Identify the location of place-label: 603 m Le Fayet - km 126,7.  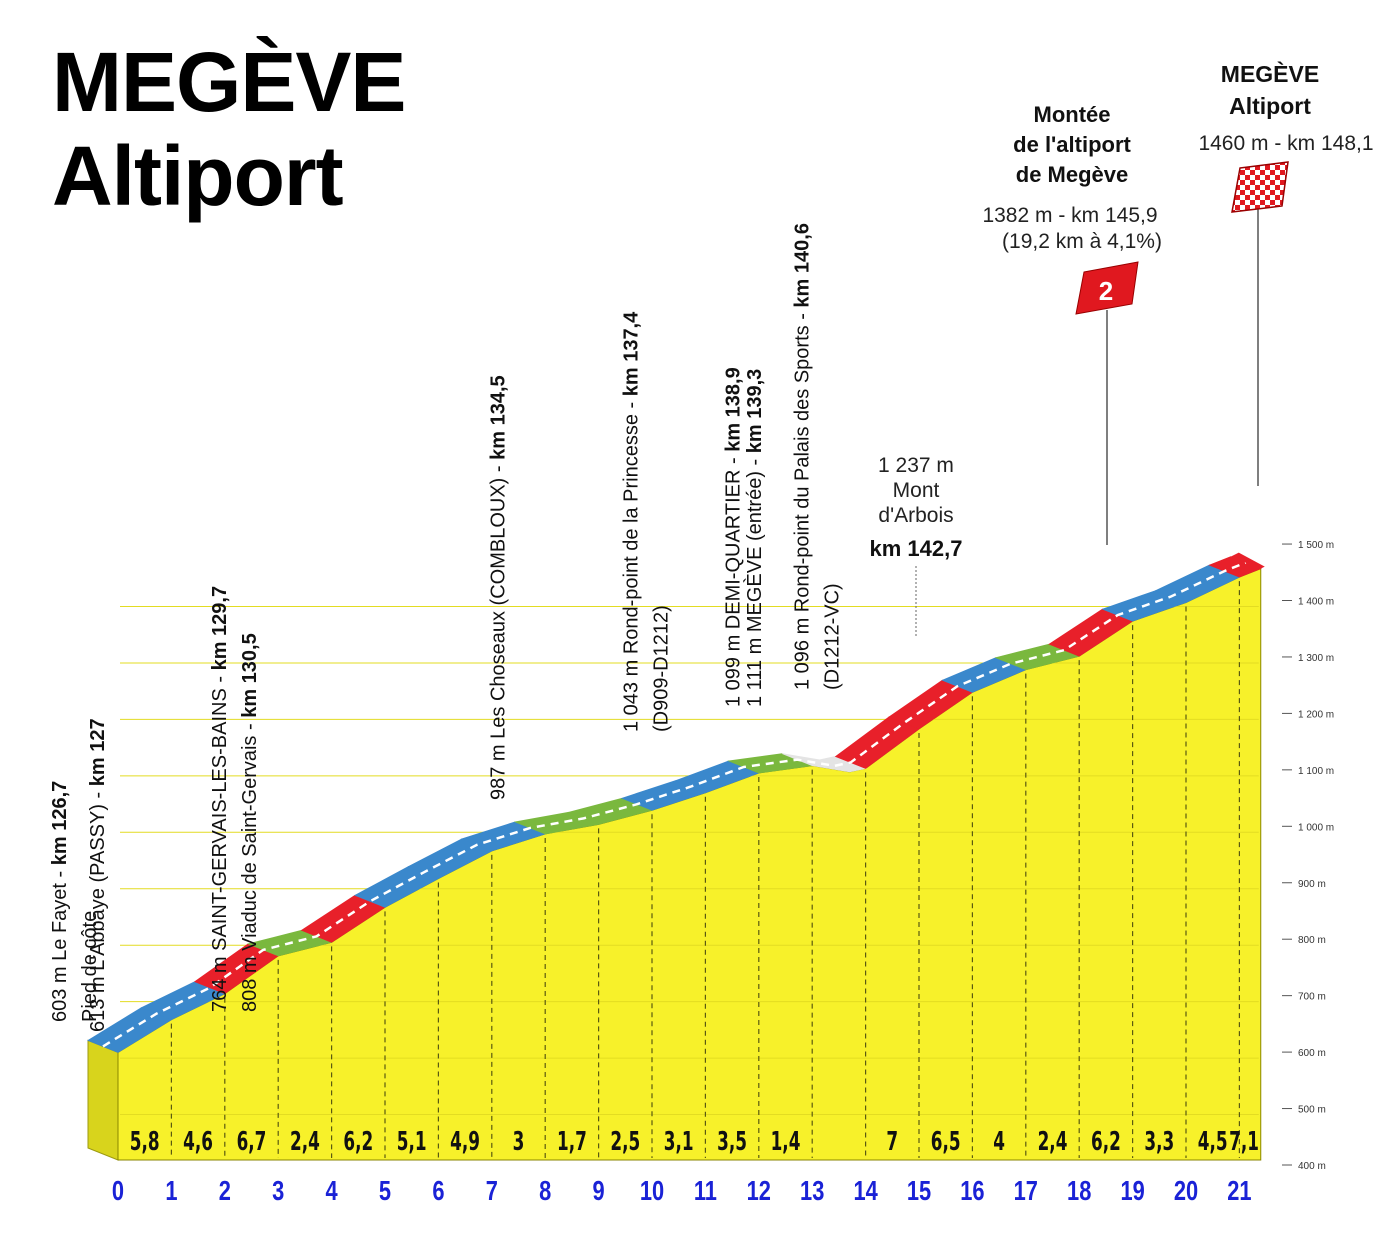
(60, 901).